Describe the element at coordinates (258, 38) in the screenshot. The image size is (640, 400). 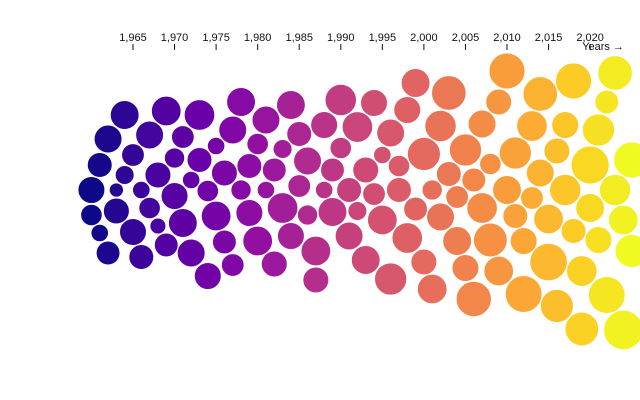
I see `x-tick-label: 1,980` at that location.